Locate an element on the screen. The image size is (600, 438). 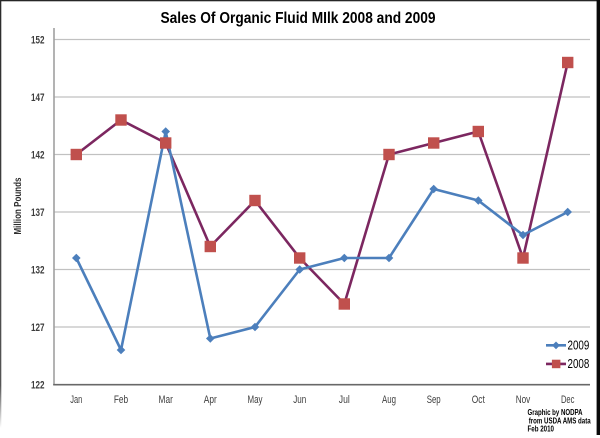
svg-text: from USDA AMS data is located at coordinates (560, 420).